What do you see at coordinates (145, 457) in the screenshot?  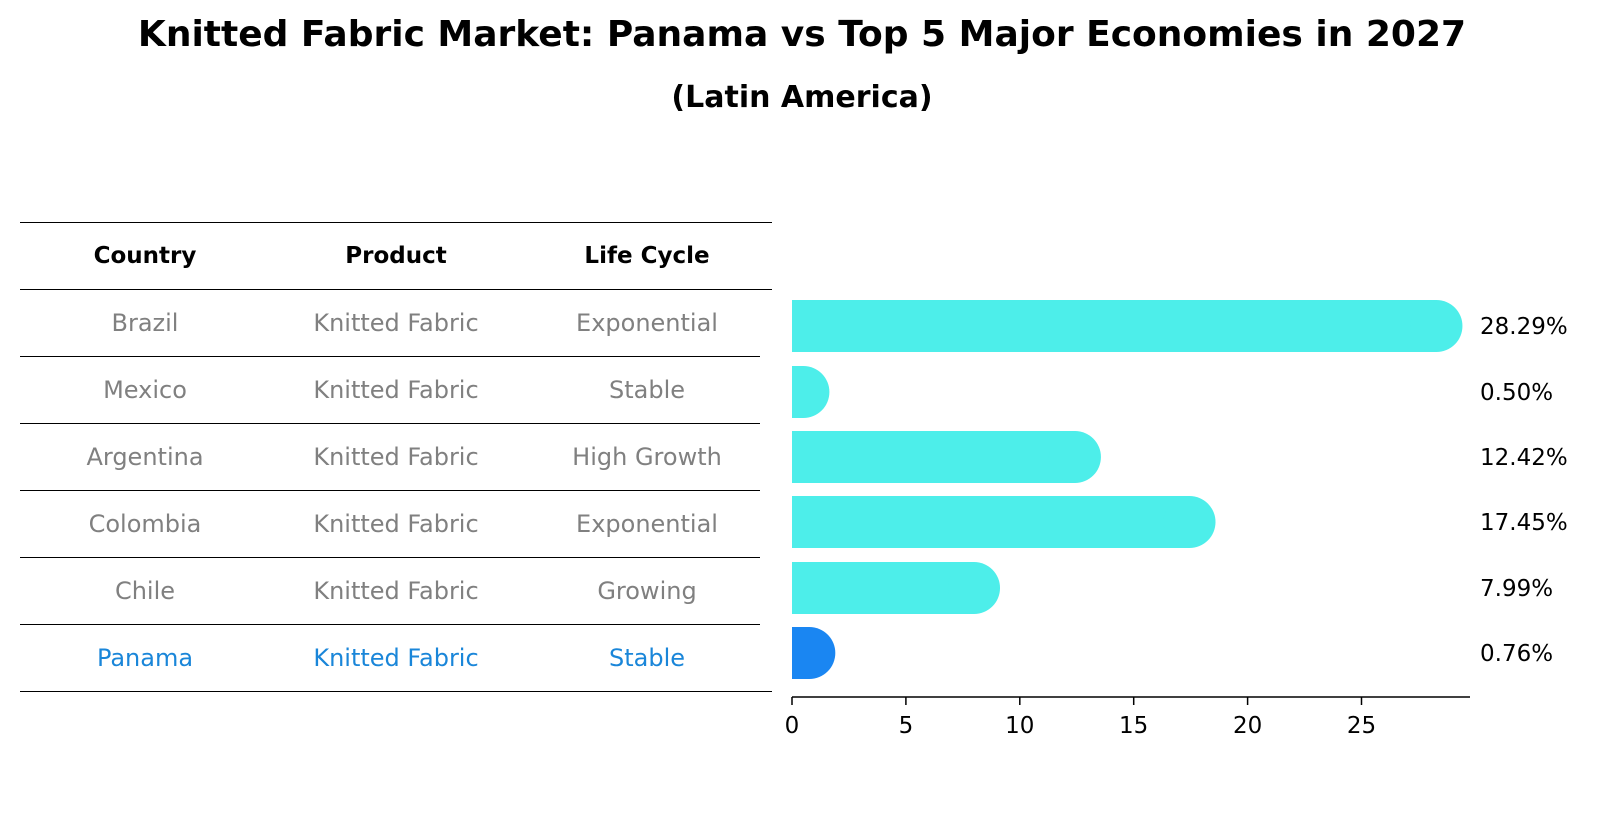 I see `cell-country: Argentina` at bounding box center [145, 457].